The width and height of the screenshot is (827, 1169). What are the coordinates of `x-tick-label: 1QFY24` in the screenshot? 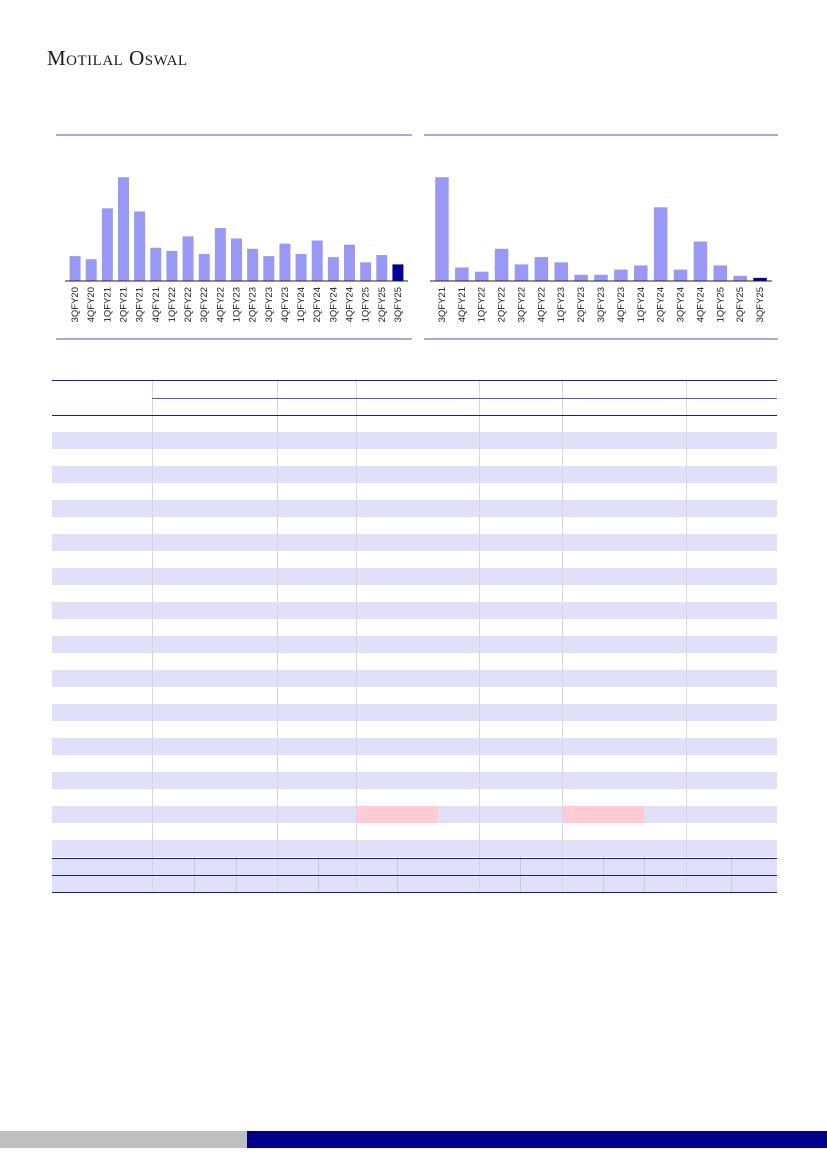 It's located at (641, 304).